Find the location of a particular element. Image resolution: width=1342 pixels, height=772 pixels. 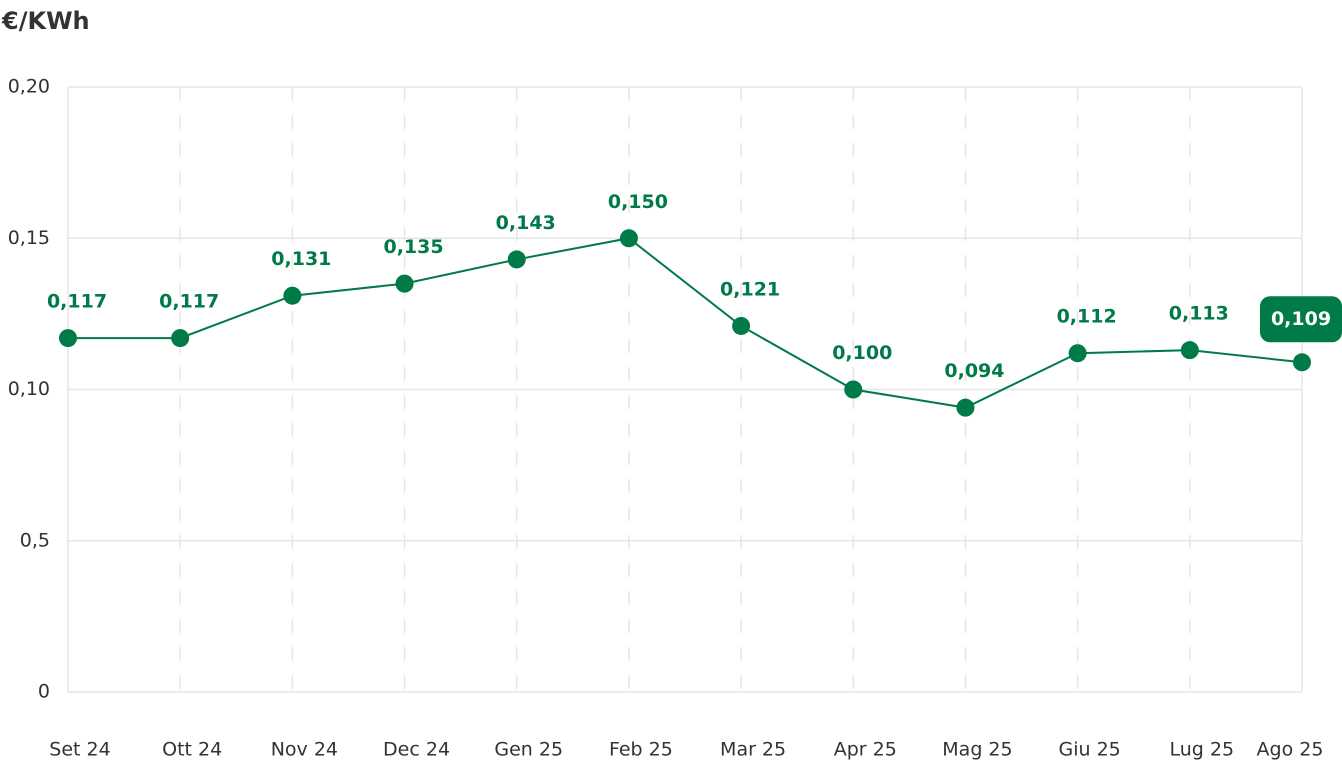

x-tick-label: Feb 25 is located at coordinates (641, 750).